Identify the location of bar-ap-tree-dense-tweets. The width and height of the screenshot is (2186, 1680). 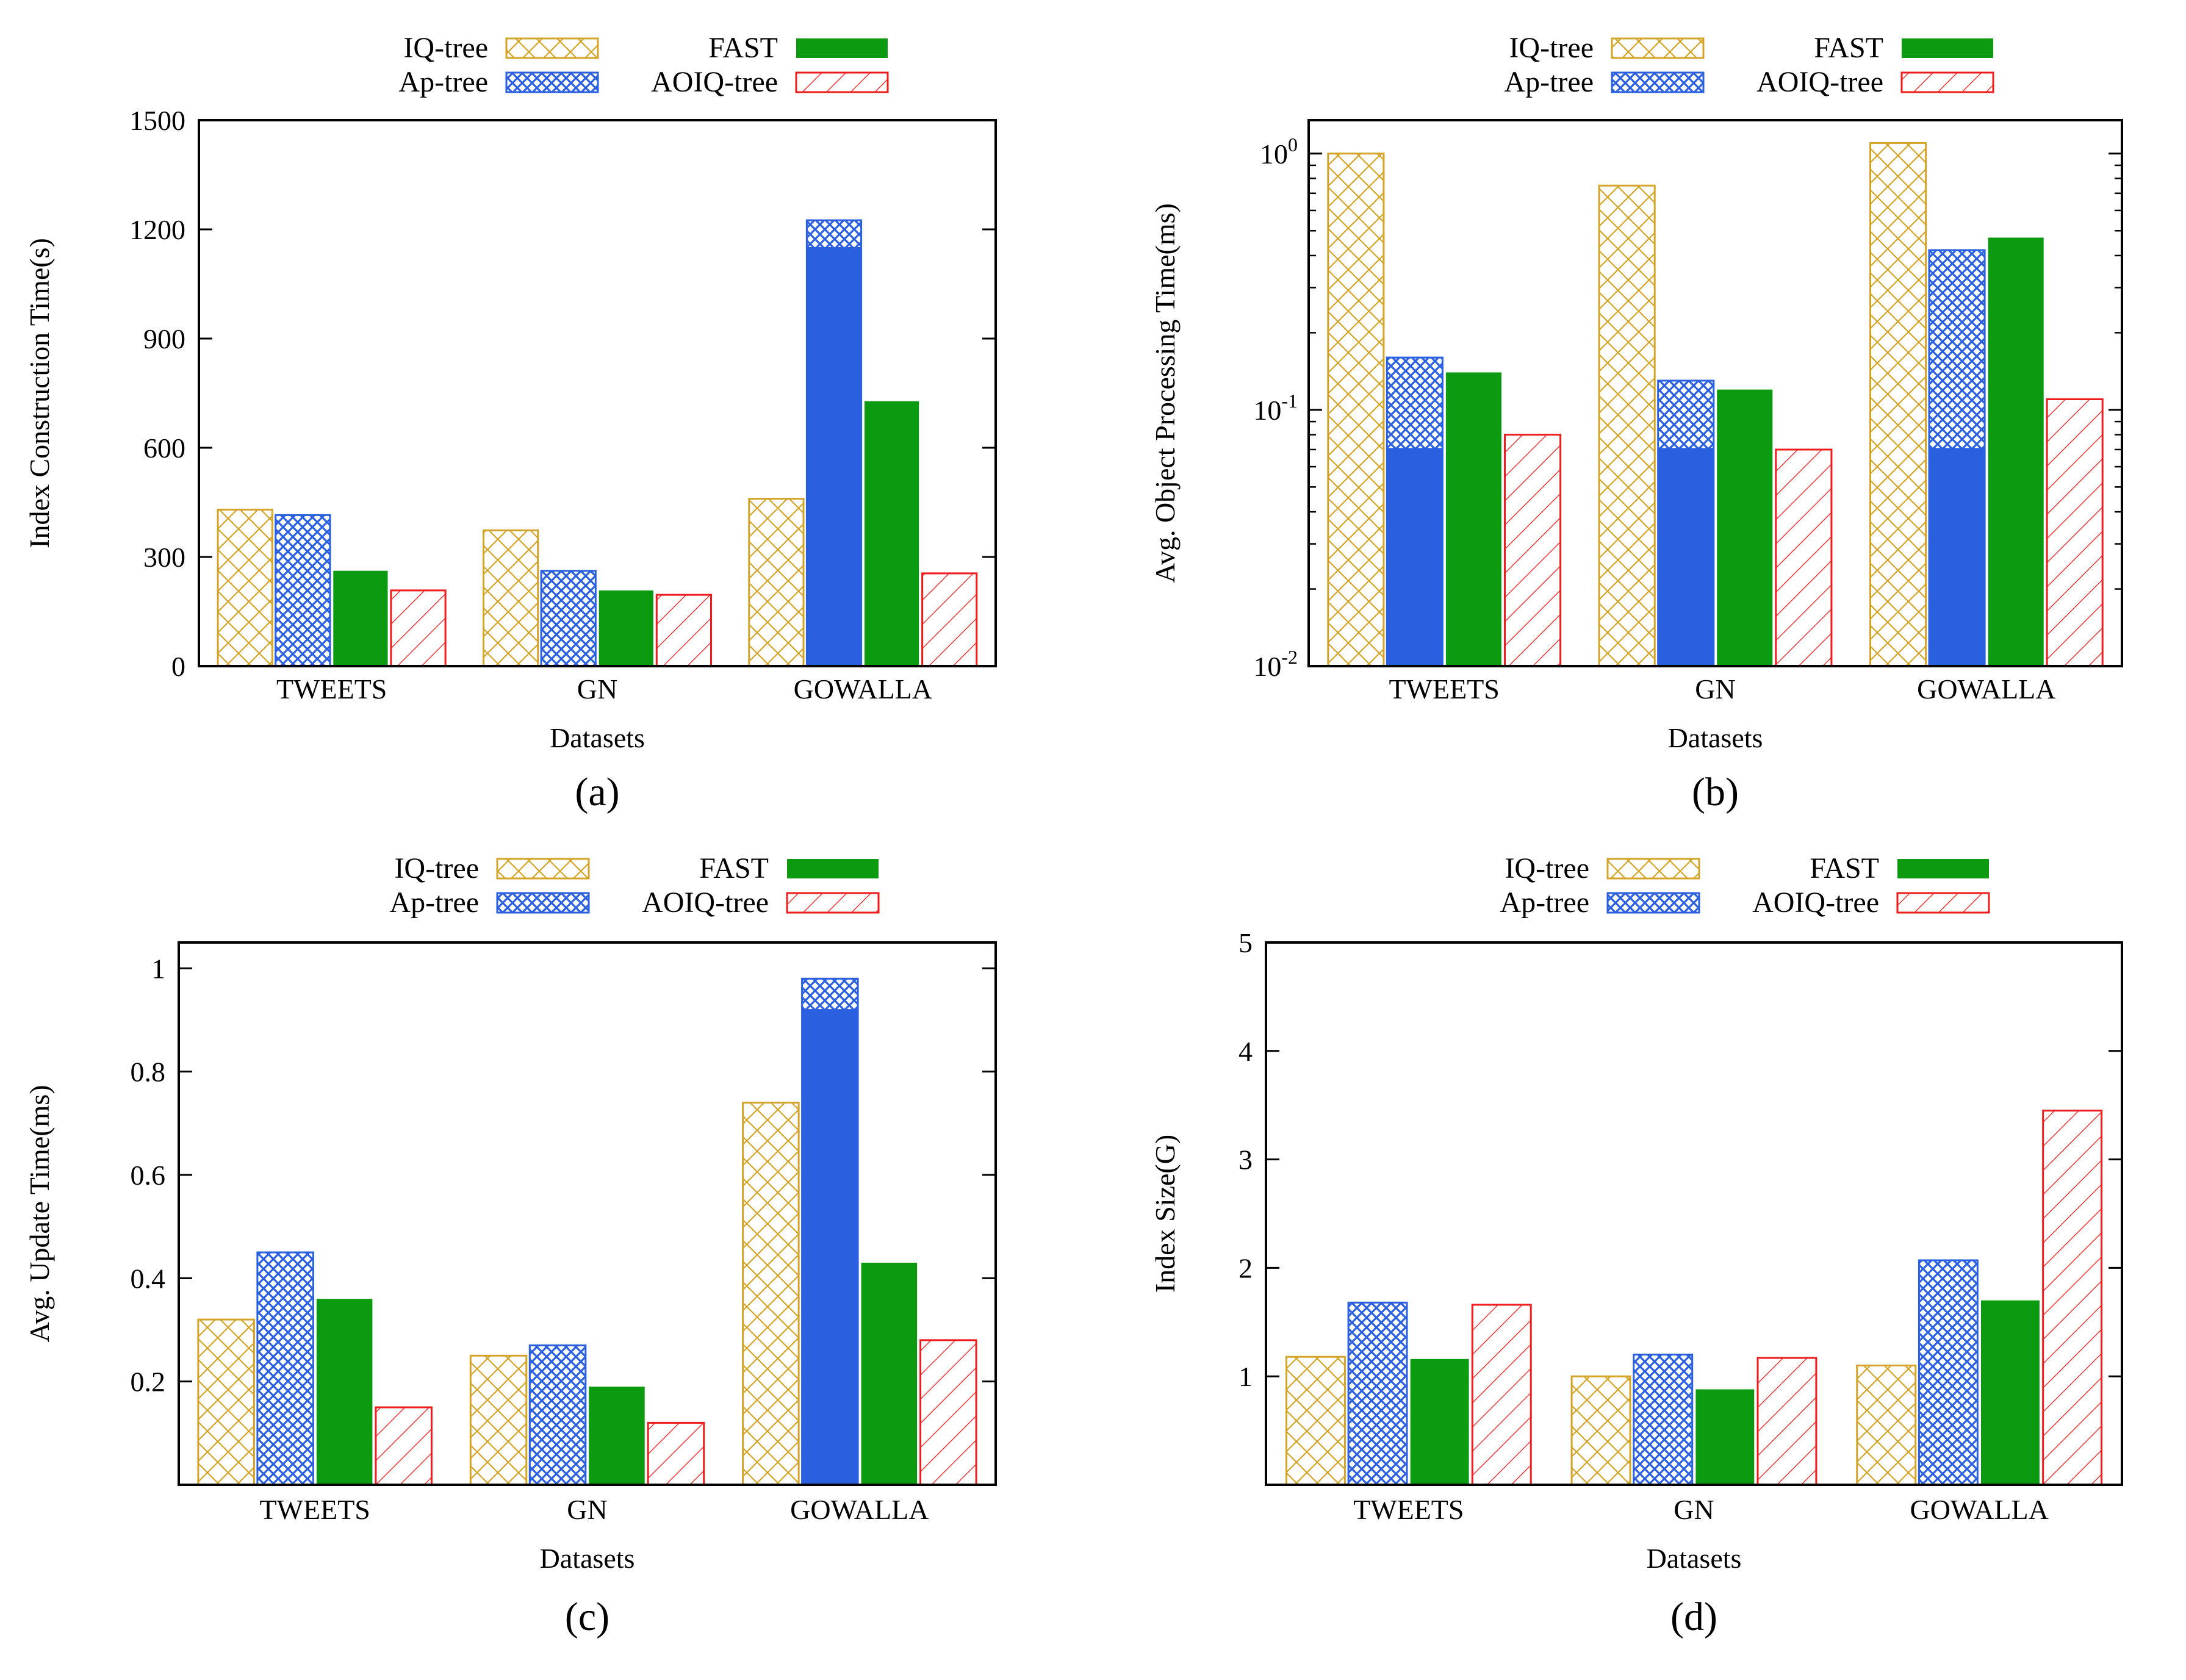
(1415, 557).